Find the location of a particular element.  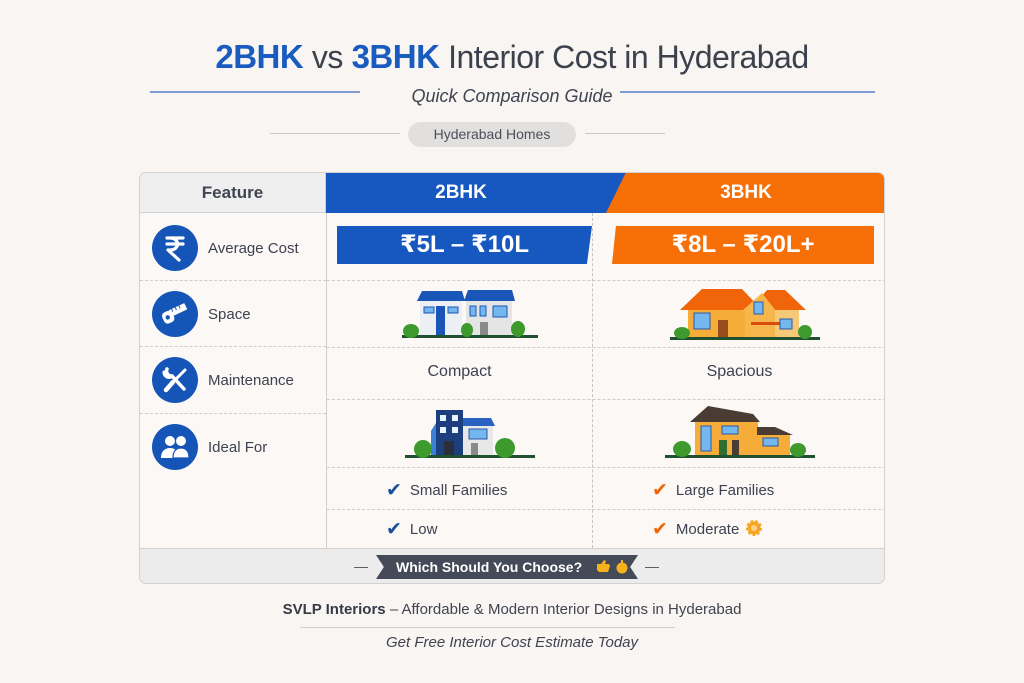

maintenance-3bhk-text: Moderate is located at coordinates (707, 529).